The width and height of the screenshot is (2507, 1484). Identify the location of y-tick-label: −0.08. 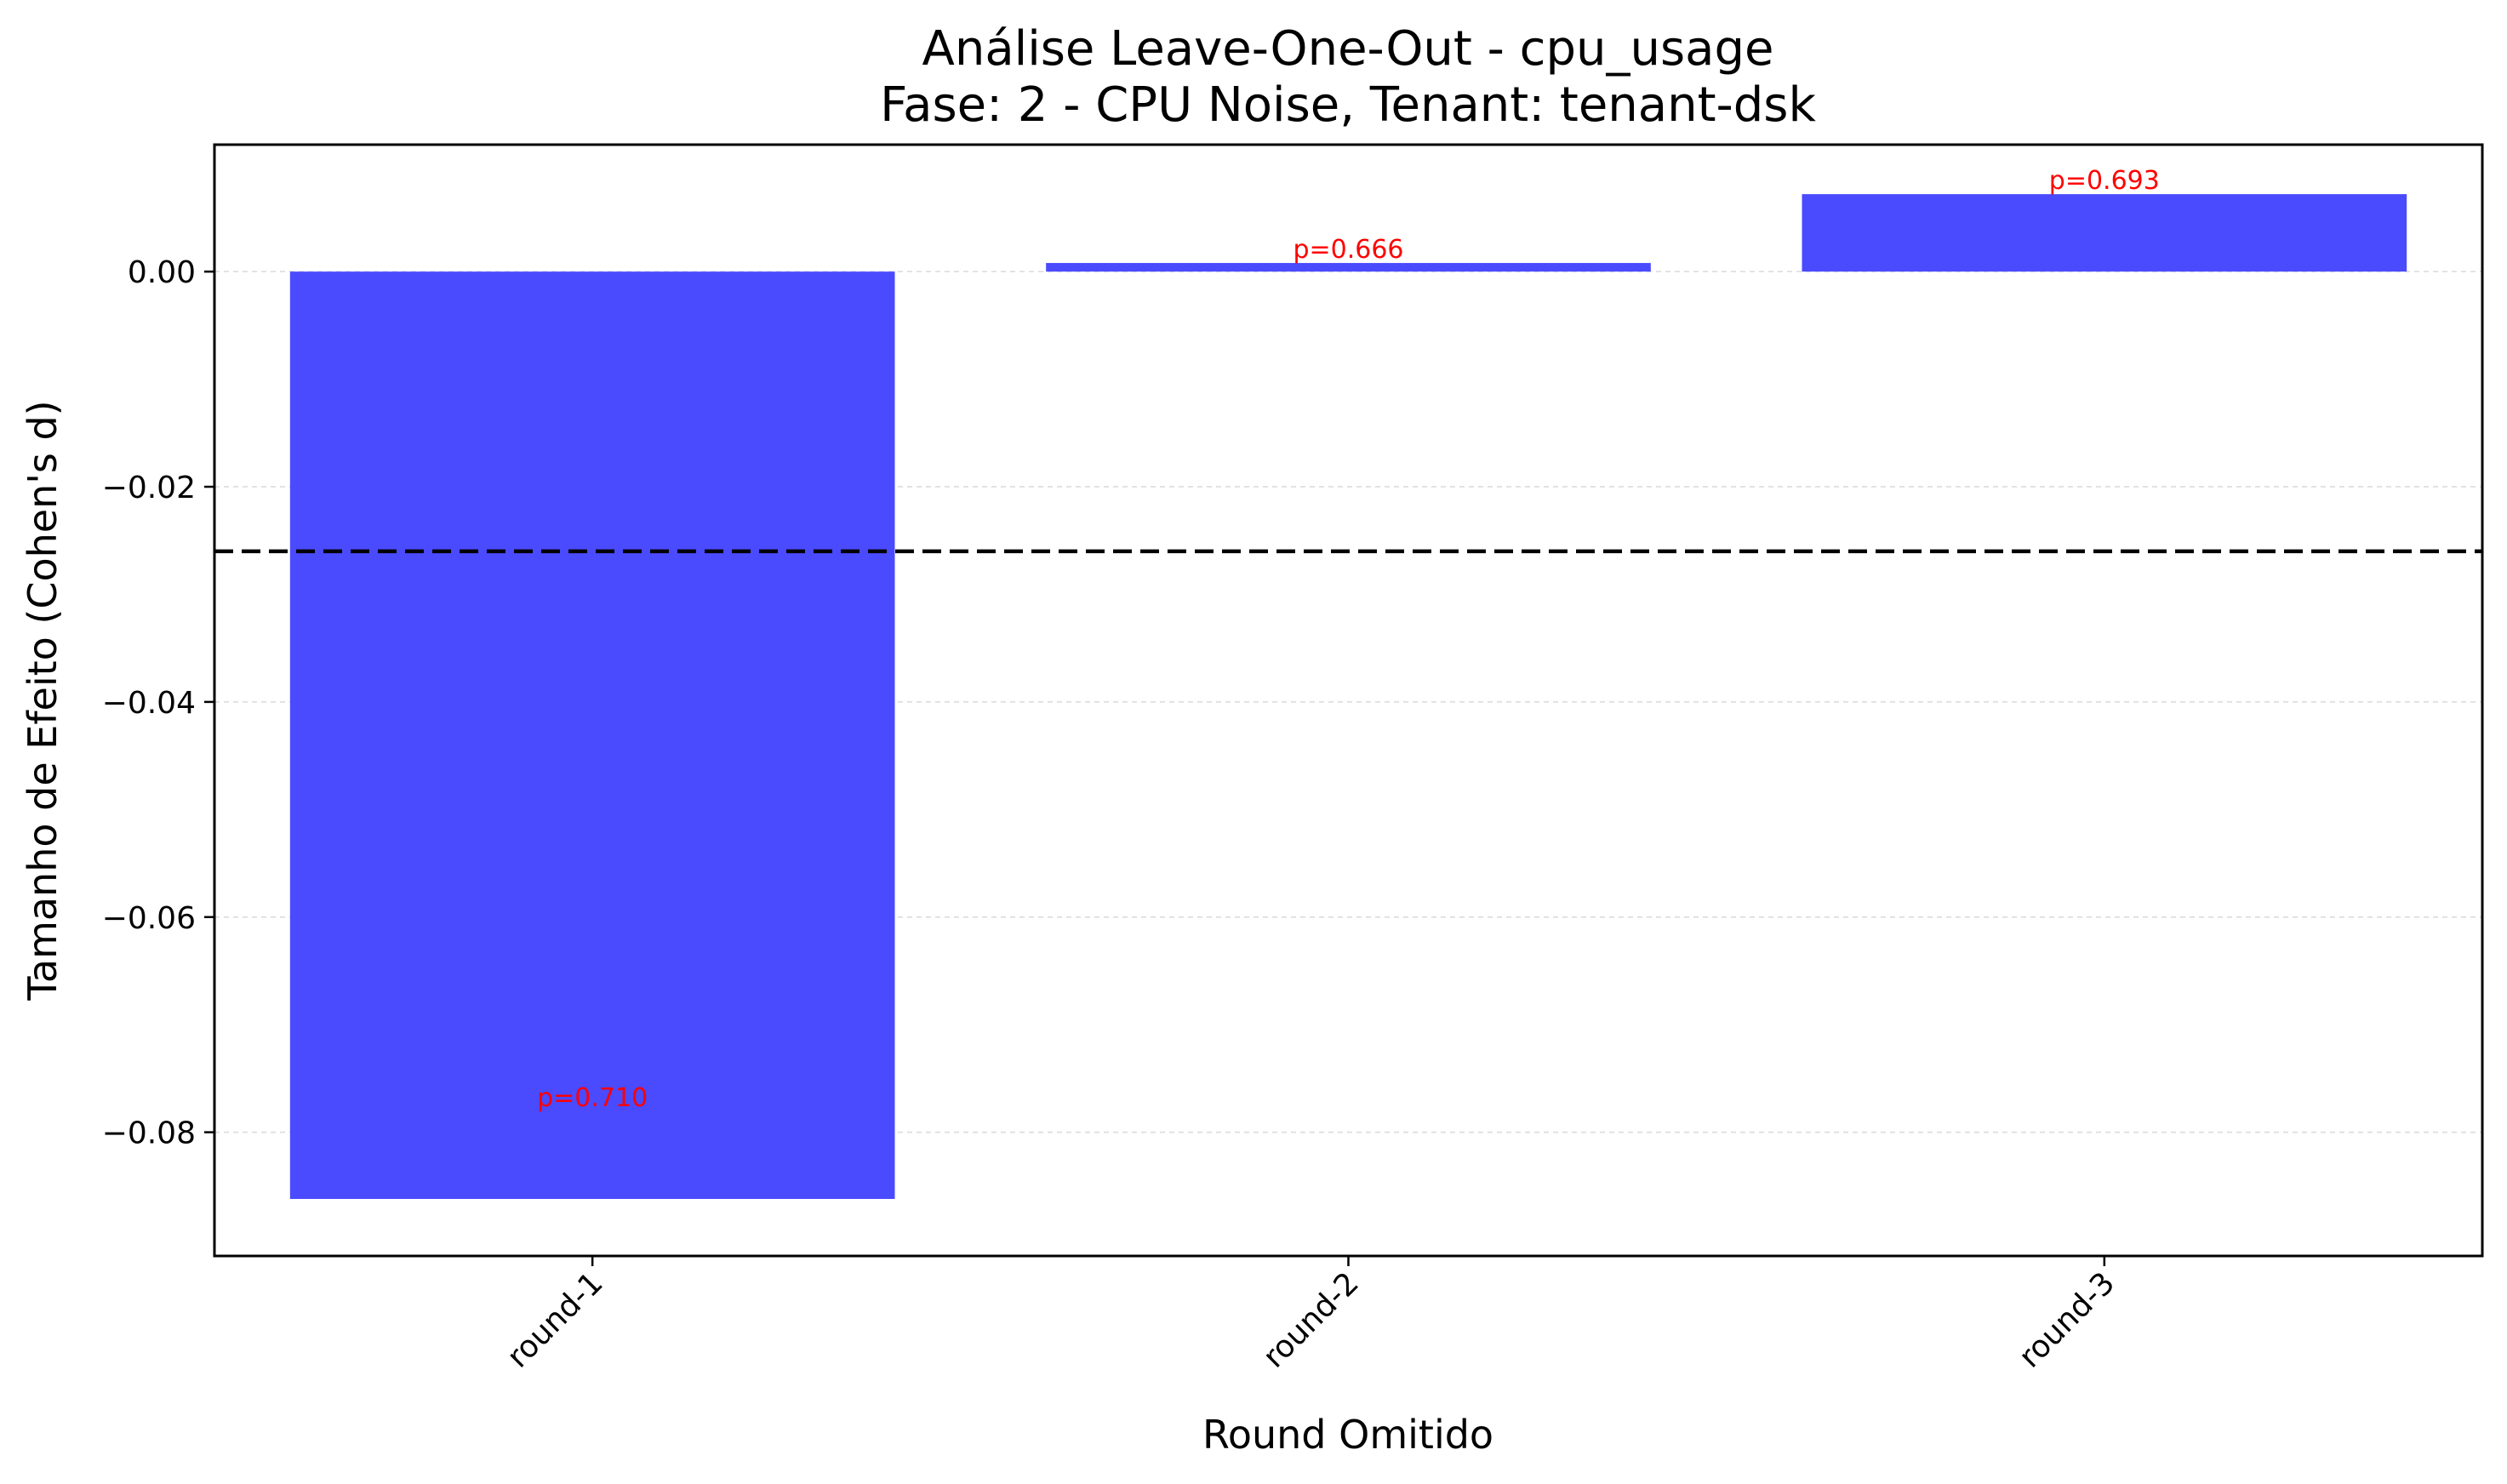
(149, 1133).